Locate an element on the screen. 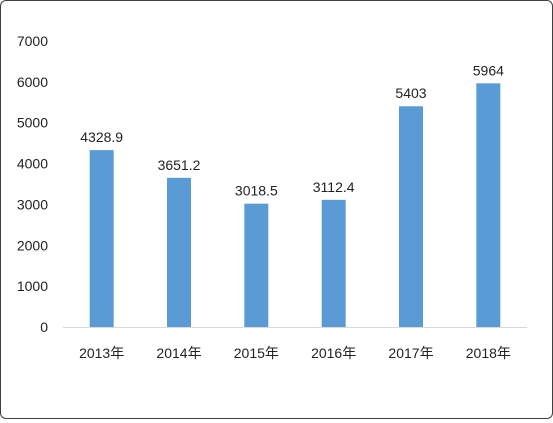  x-axis-labels: 2013年 2014年 2015年 2016年 2017年 2018年 is located at coordinates (295, 353).